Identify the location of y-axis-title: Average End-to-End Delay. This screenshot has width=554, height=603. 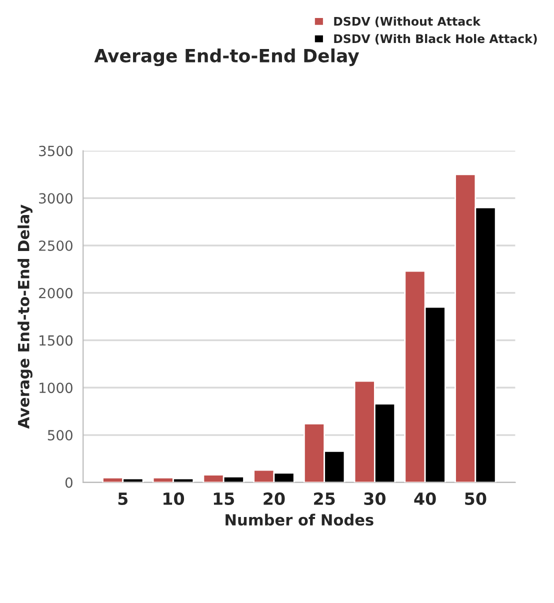
(25, 316).